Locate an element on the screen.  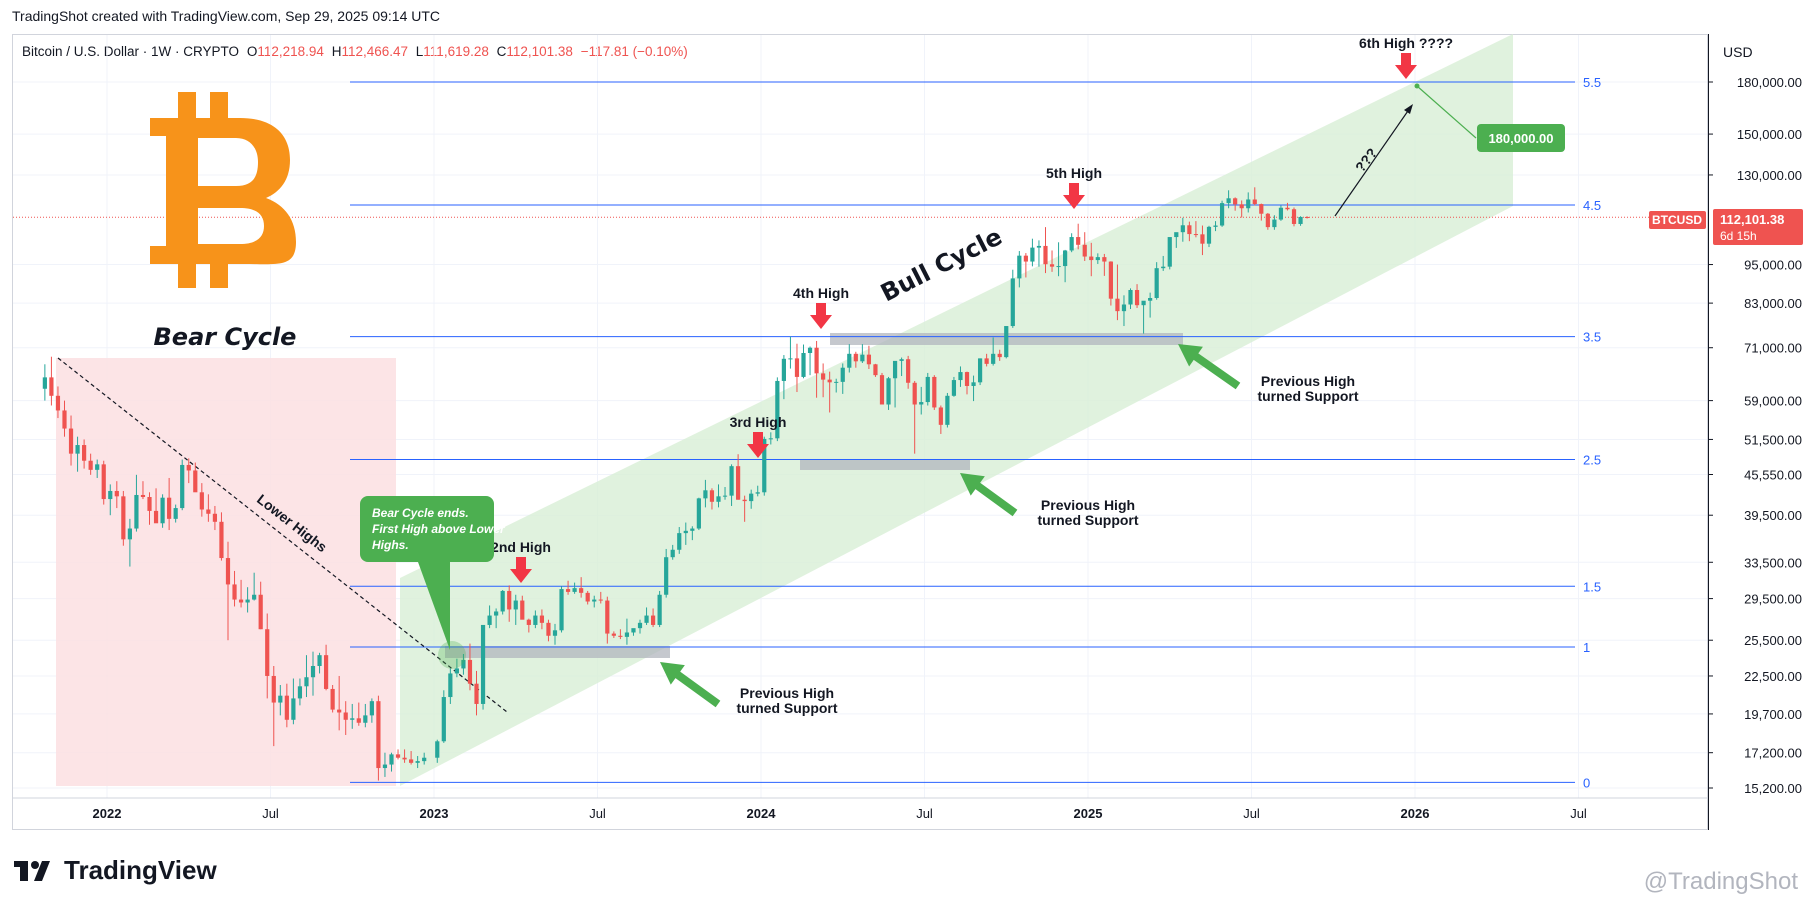
target-value: 180,000.00 is located at coordinates (1520, 138).